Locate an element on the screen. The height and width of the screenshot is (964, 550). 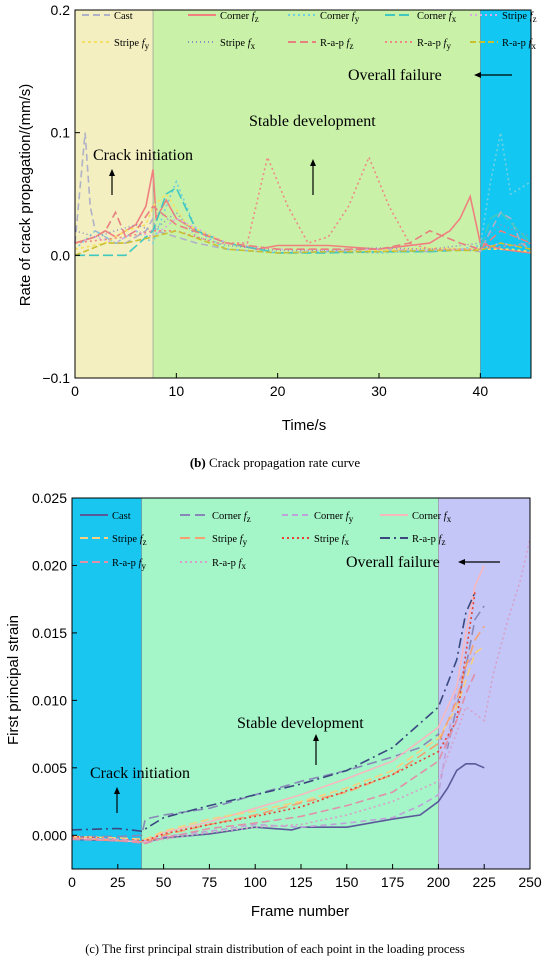
x-tick-label: 100 is located at coordinates (256, 882).